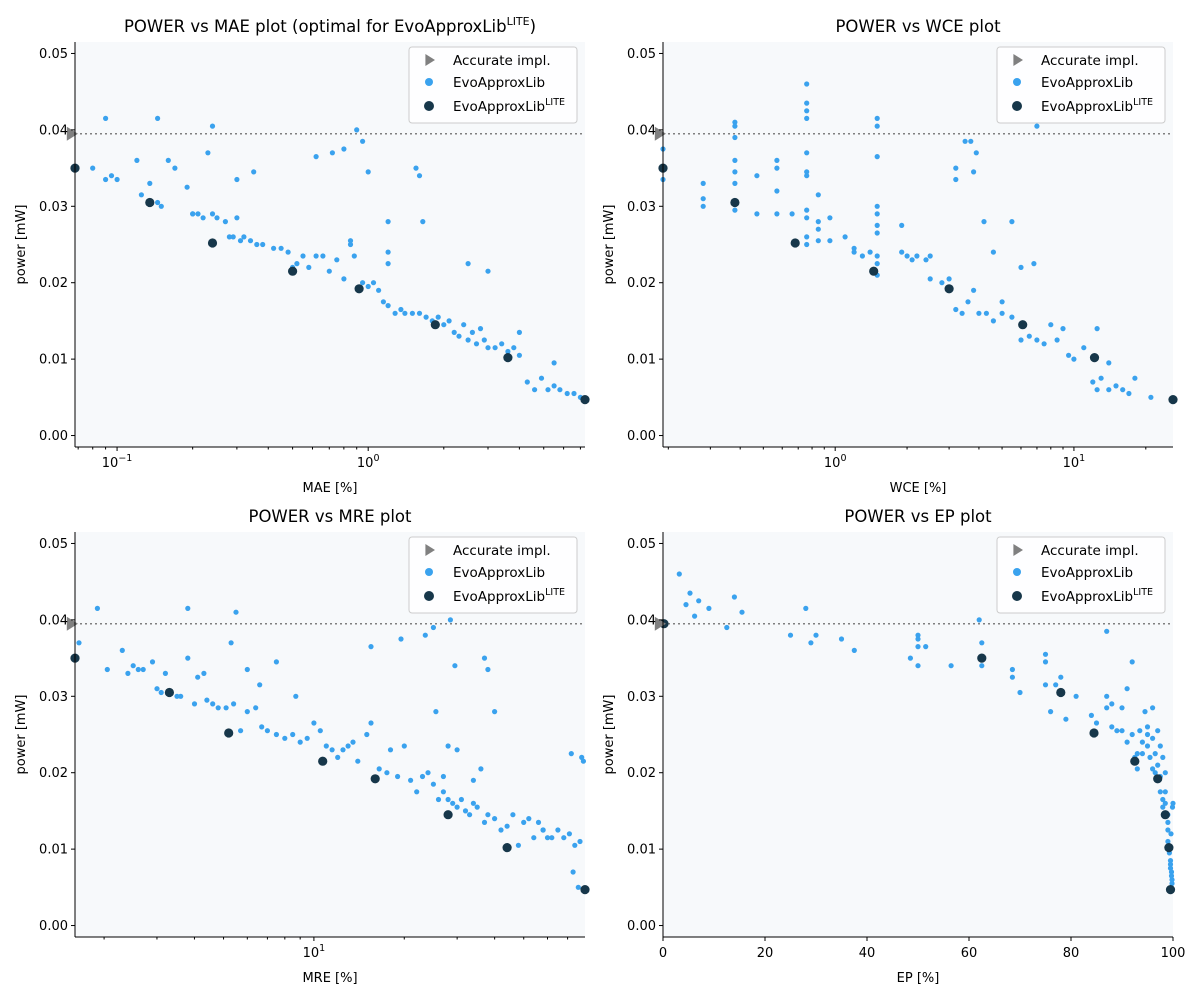  Describe the element at coordinates (1071, 953) in the screenshot. I see `x-tick-label: 80` at that location.